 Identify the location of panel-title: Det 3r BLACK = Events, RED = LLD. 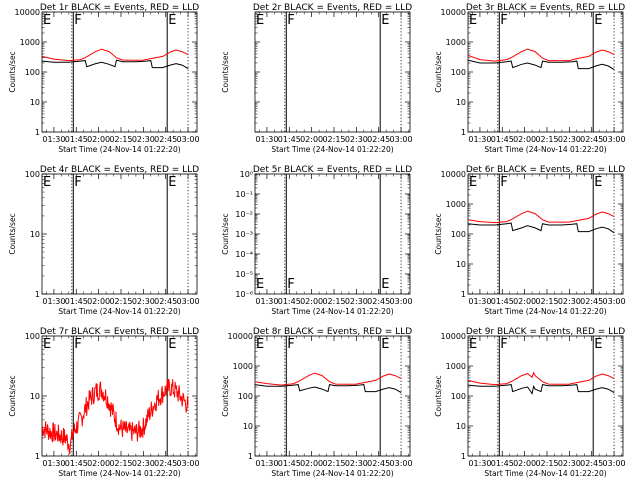
(545, 8).